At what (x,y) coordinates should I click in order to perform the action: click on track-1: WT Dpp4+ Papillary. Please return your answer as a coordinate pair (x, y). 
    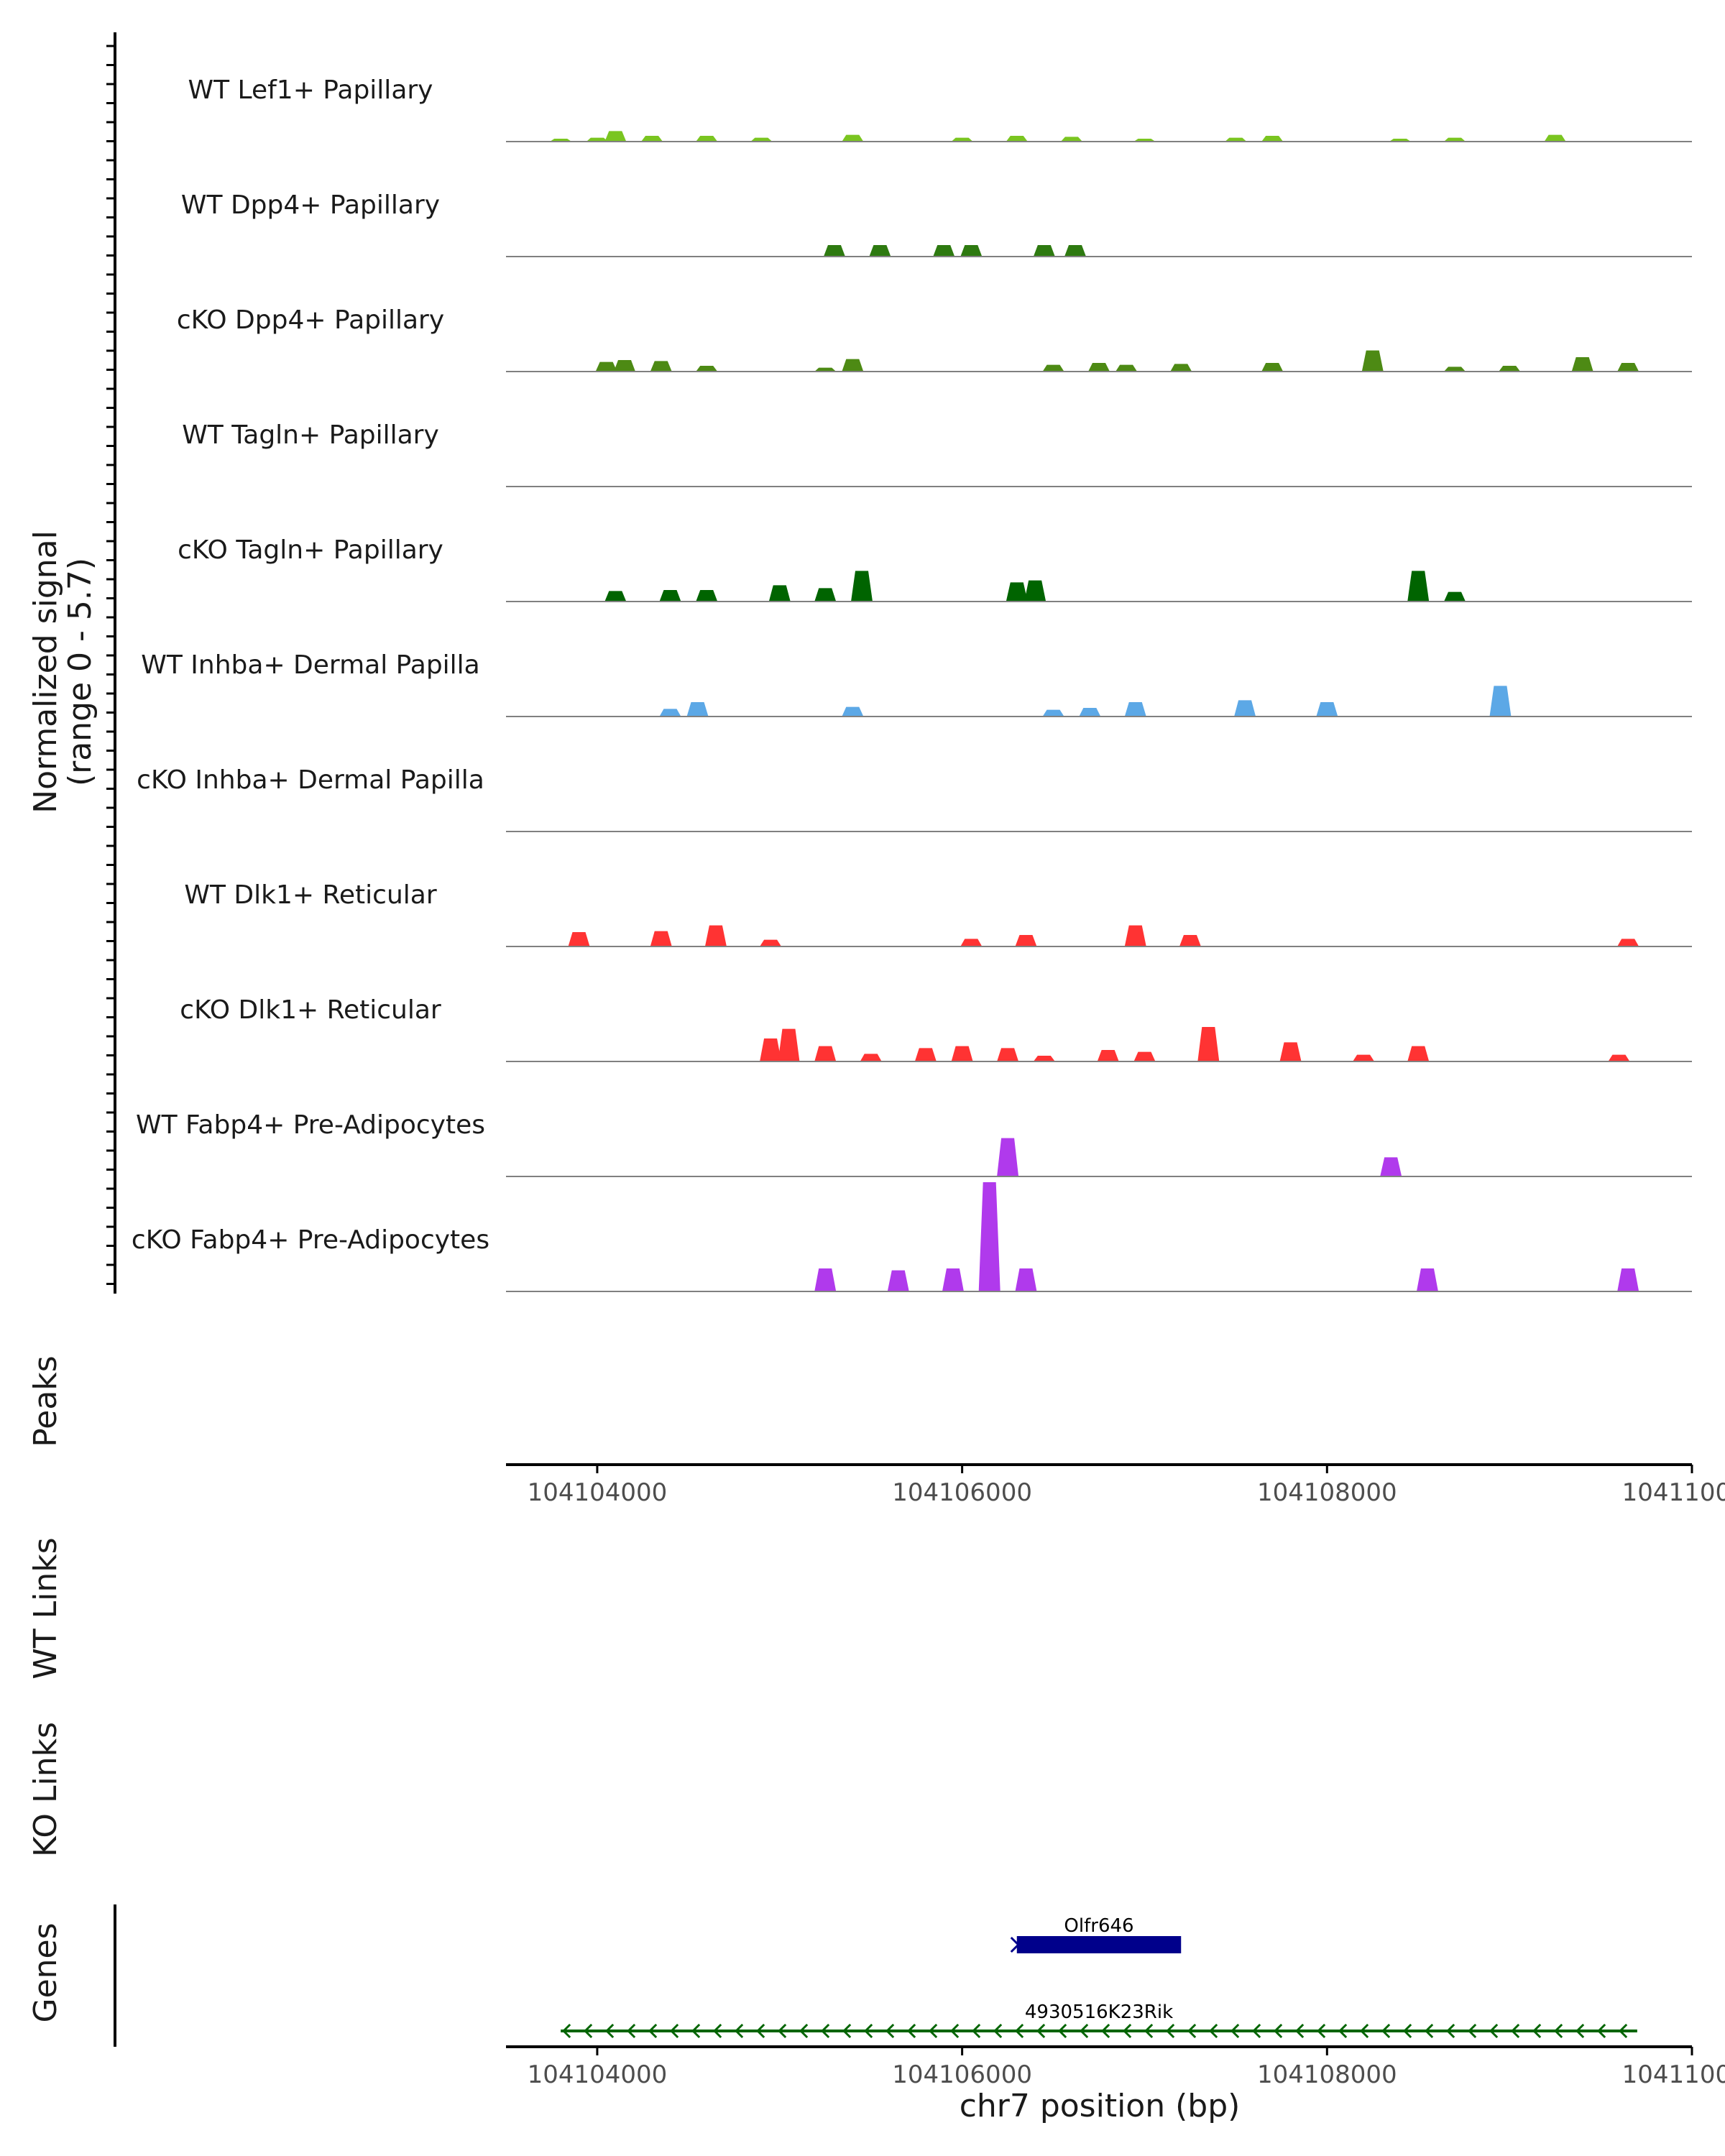
    Looking at the image, I should click on (936, 224).